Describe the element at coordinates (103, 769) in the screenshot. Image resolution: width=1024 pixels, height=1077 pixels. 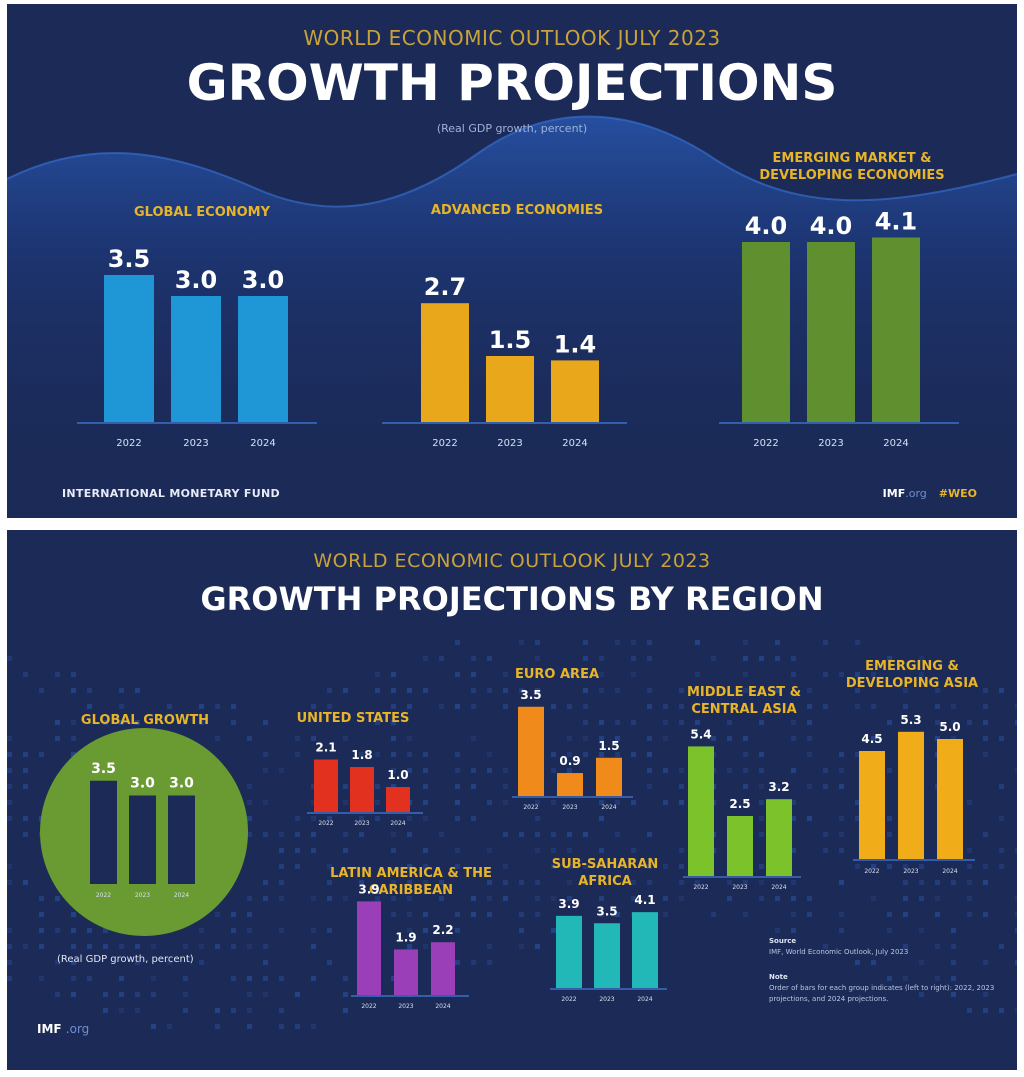
I see `global-growth-value-label: 3.5` at that location.